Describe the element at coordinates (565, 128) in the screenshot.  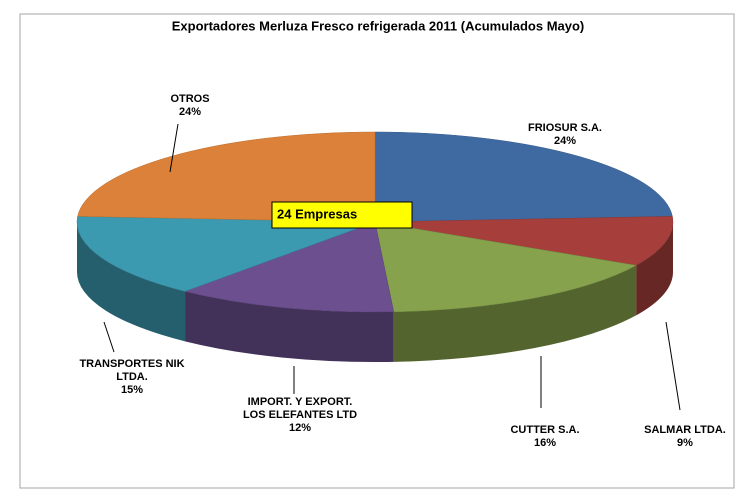
I see `category-label: FRIOSUR S.A.` at that location.